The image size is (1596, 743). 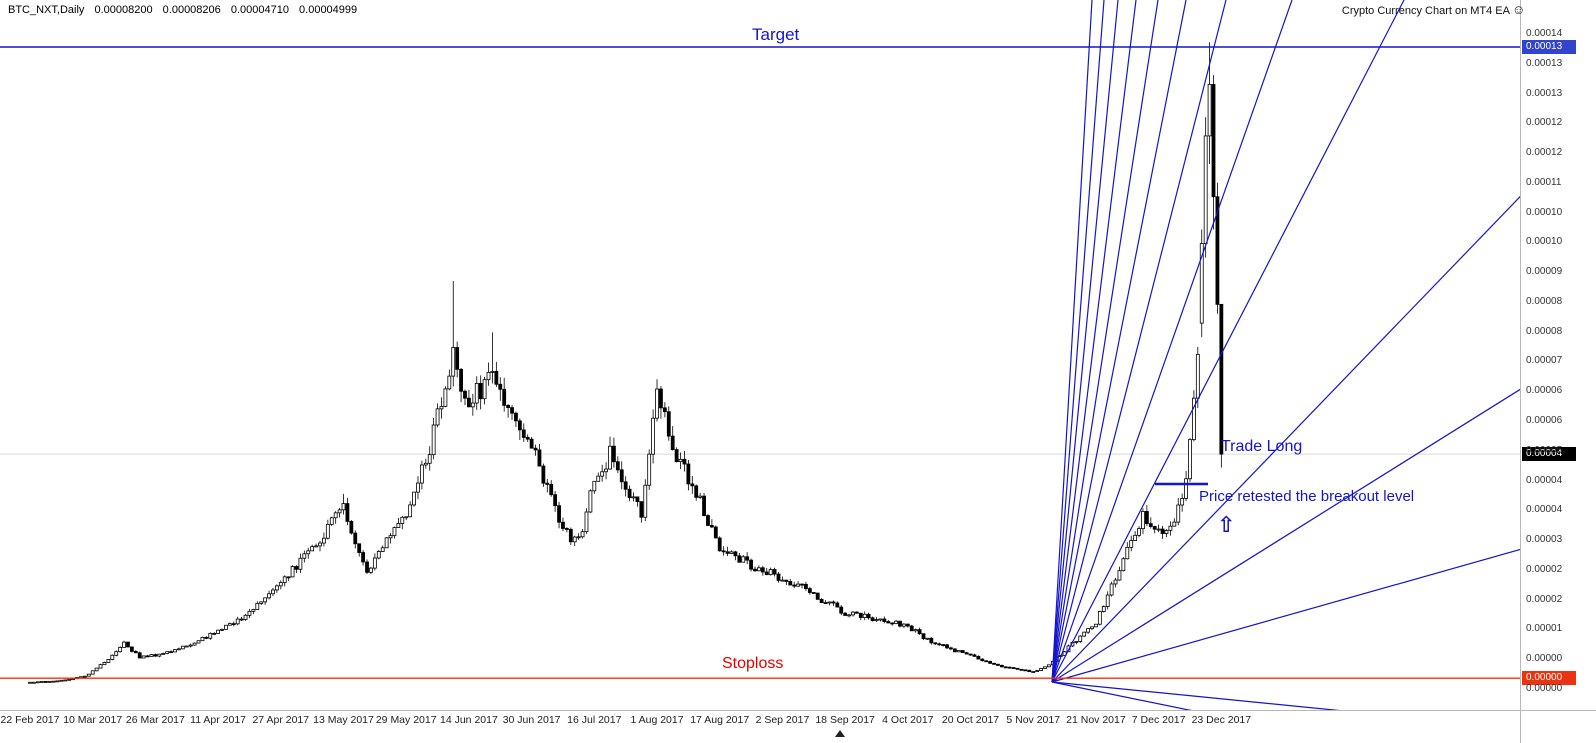 I want to click on smiley-icon: ☺, so click(x=1519, y=9).